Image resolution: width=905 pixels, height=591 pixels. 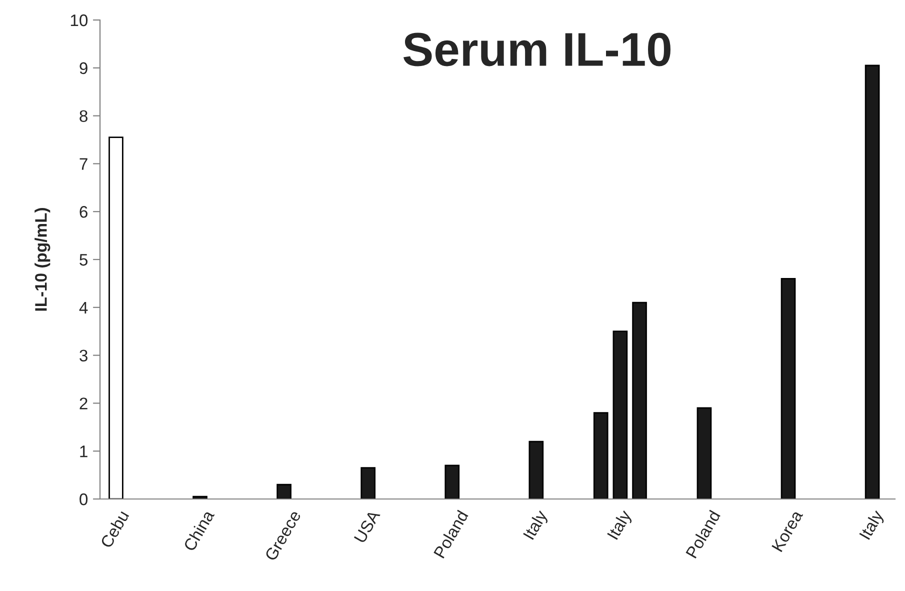 I want to click on y-tick-label: 10, so click(x=79, y=20).